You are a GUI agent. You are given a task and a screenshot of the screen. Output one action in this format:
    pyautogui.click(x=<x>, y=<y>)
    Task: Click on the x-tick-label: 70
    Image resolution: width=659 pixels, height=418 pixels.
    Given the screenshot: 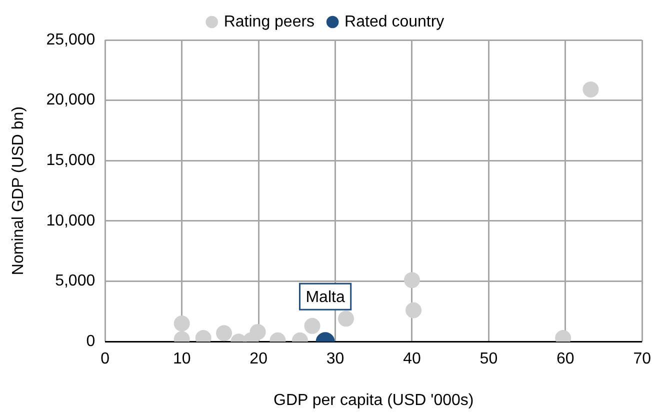 What is the action you would take?
    pyautogui.click(x=642, y=359)
    